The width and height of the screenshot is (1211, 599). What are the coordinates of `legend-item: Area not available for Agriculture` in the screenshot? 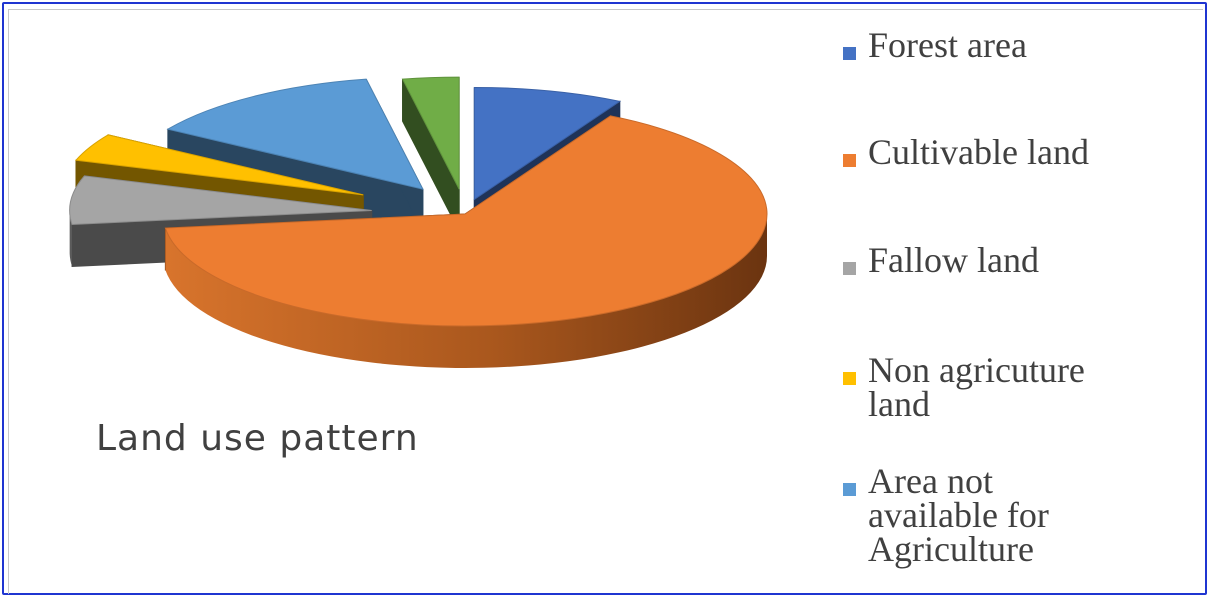 It's located at (1013, 515).